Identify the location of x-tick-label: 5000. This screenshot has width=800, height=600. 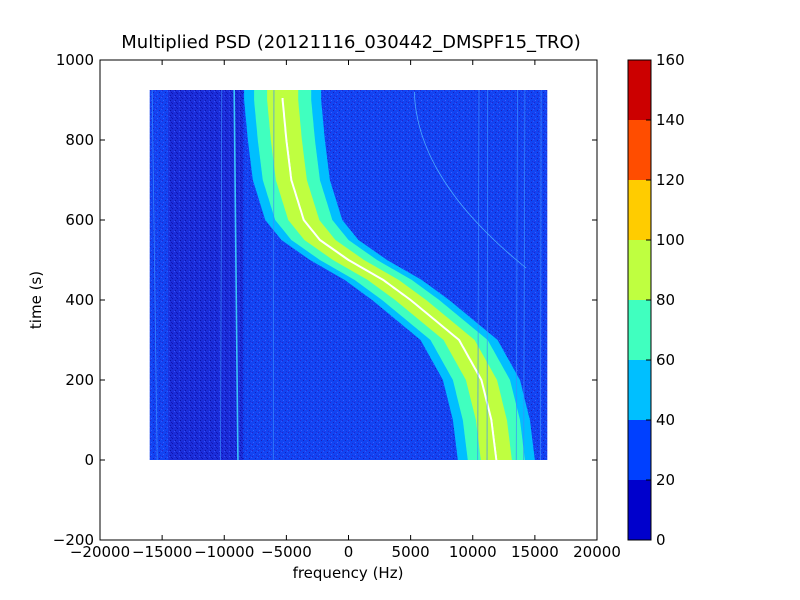
(411, 552).